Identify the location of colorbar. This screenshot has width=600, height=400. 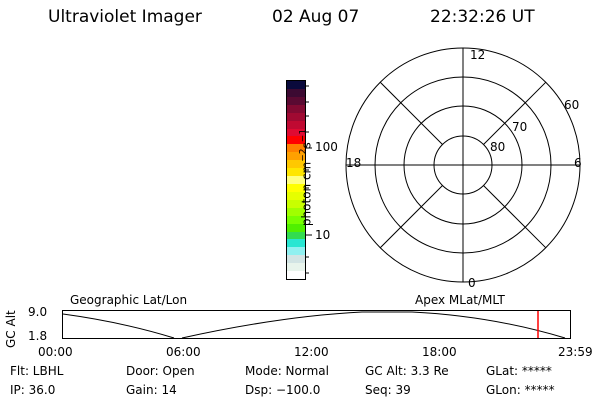
(296, 180).